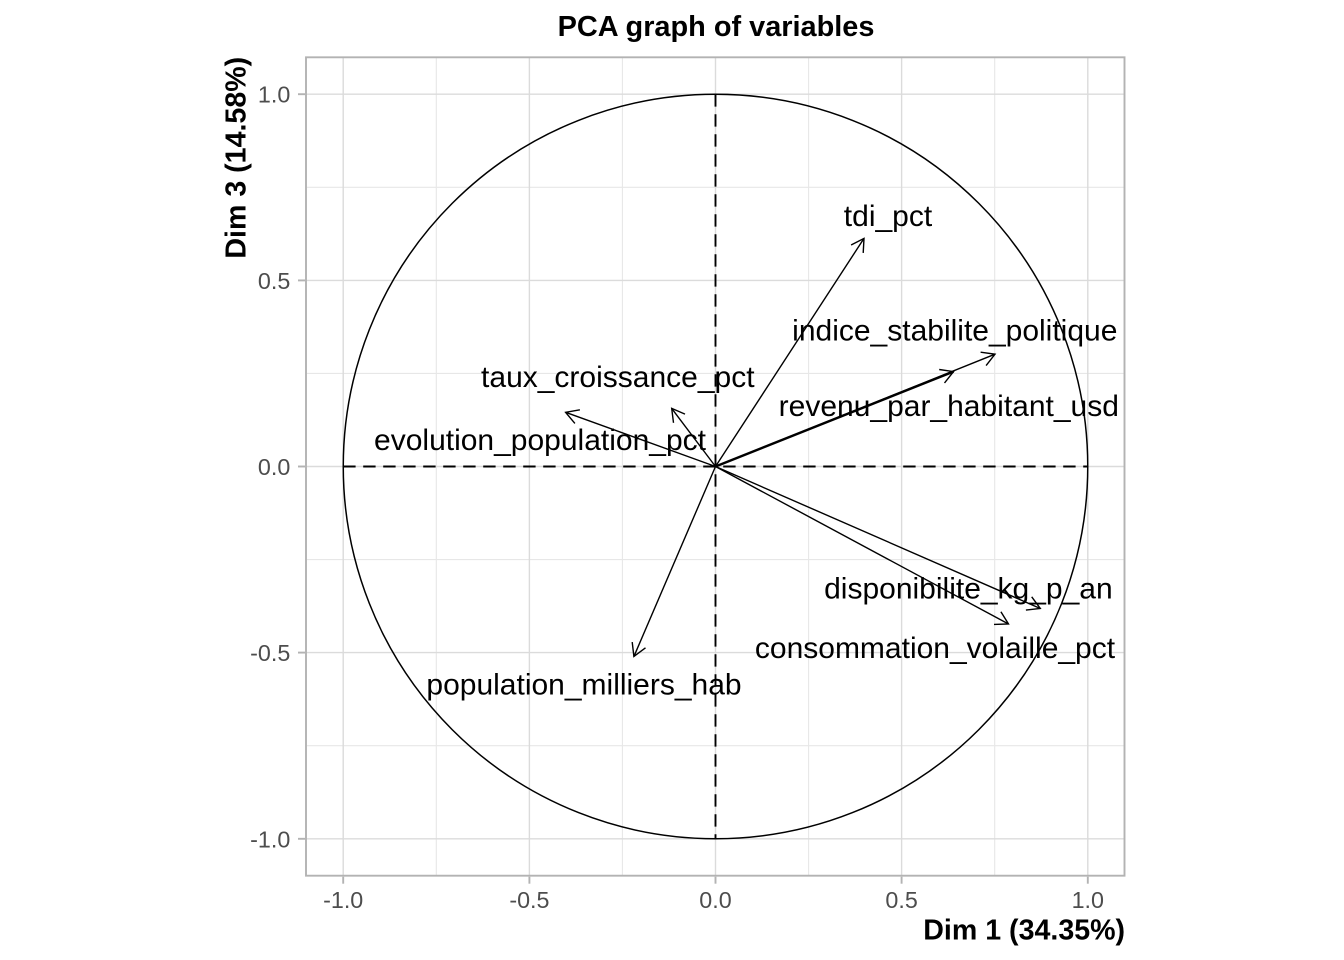  I want to click on svg-text: Dim 1 (34.35%), so click(1024, 931).